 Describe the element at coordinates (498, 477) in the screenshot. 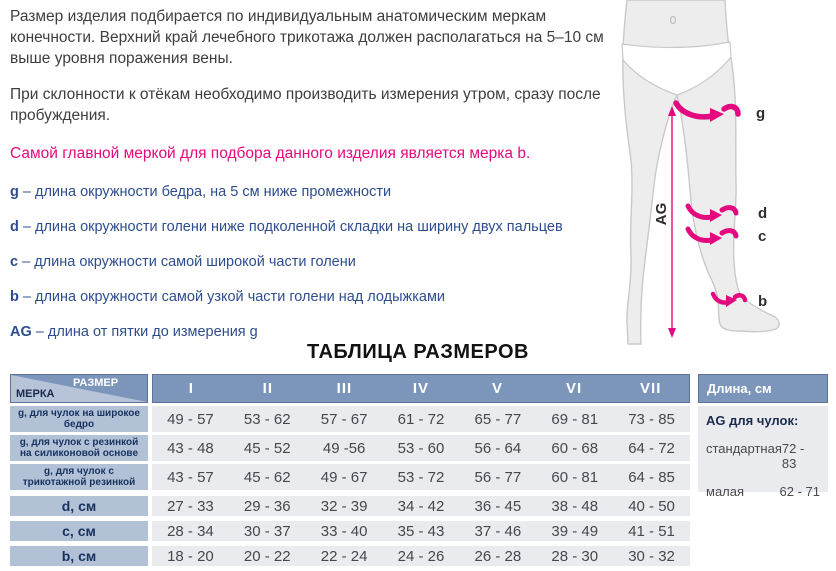

I see `table-cell: 56 - 77` at that location.